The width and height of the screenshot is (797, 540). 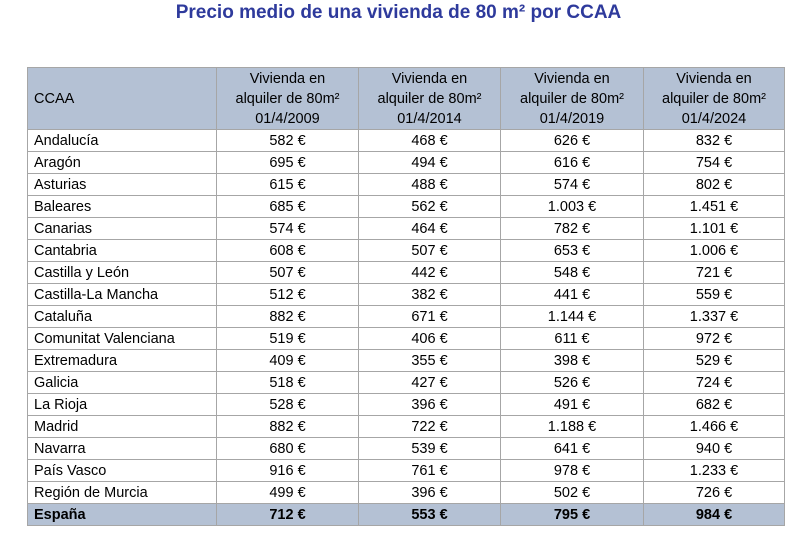 I want to click on table-row: Andalucía 582 €468 €626 €832 €, so click(x=406, y=140).